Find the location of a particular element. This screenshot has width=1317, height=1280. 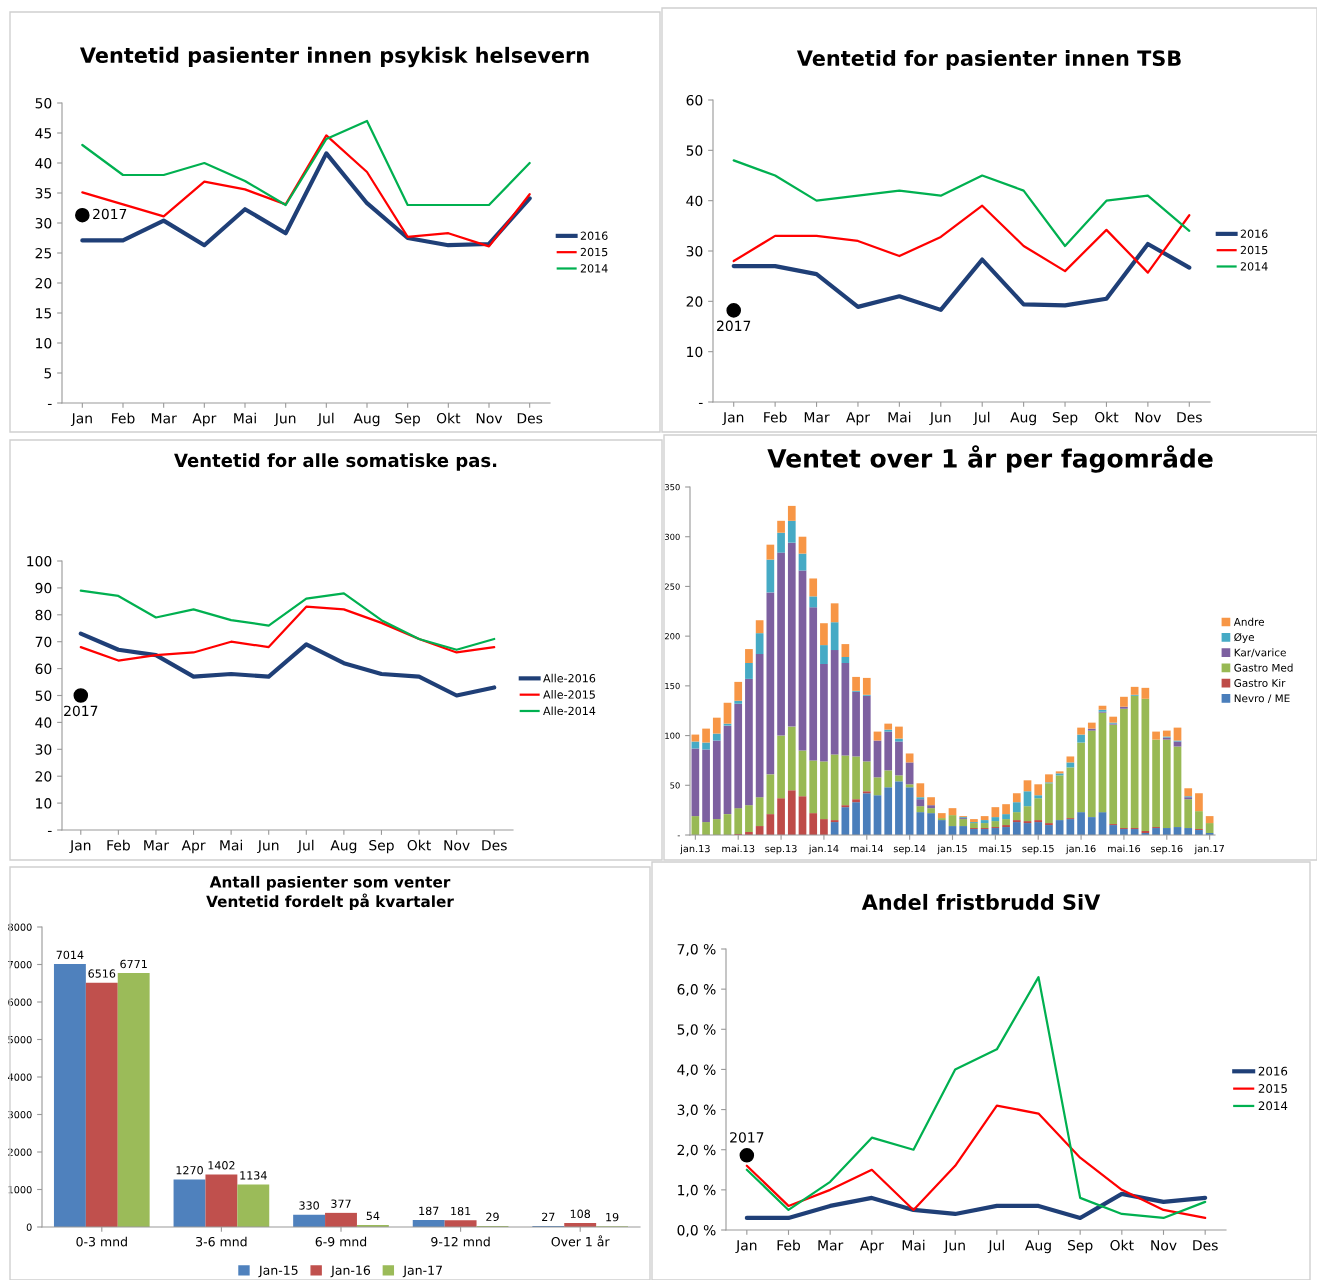

data-label: 181 is located at coordinates (461, 1211).